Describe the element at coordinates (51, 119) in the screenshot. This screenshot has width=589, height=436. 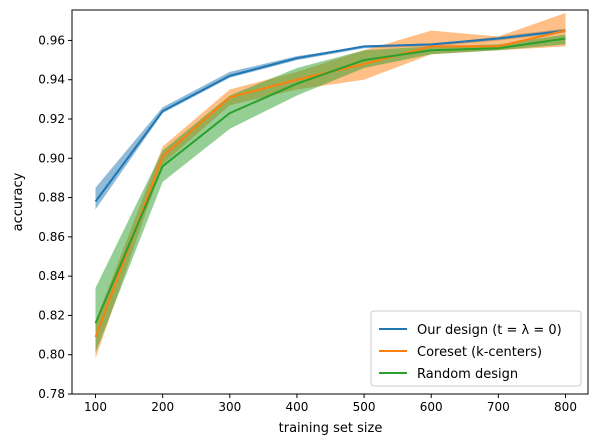
I see `y-tick-label: 0.92` at that location.